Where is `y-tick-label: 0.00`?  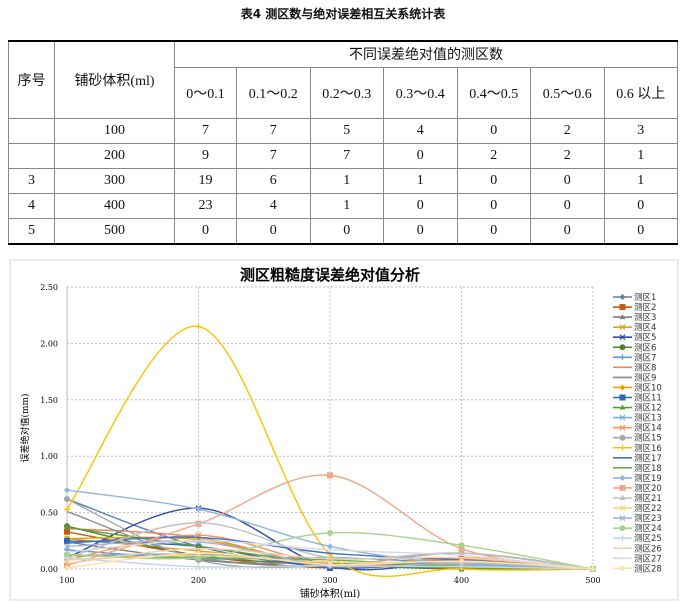
y-tick-label: 0.00 is located at coordinates (49, 569).